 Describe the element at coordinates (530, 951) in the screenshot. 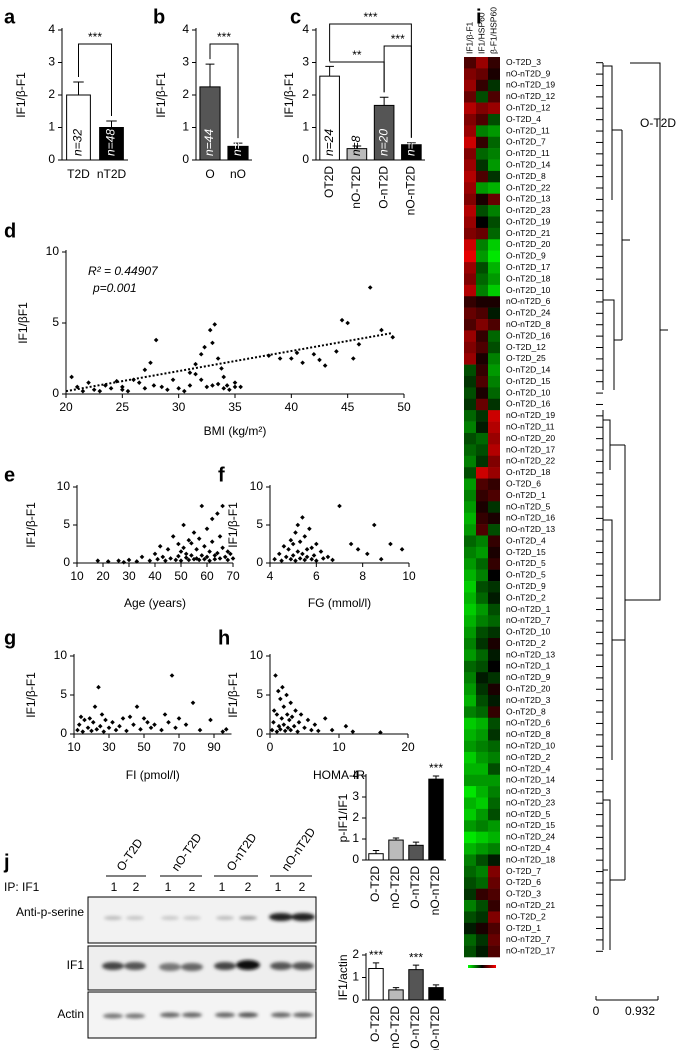

I see `row-label: nO-nT2D_17` at that location.